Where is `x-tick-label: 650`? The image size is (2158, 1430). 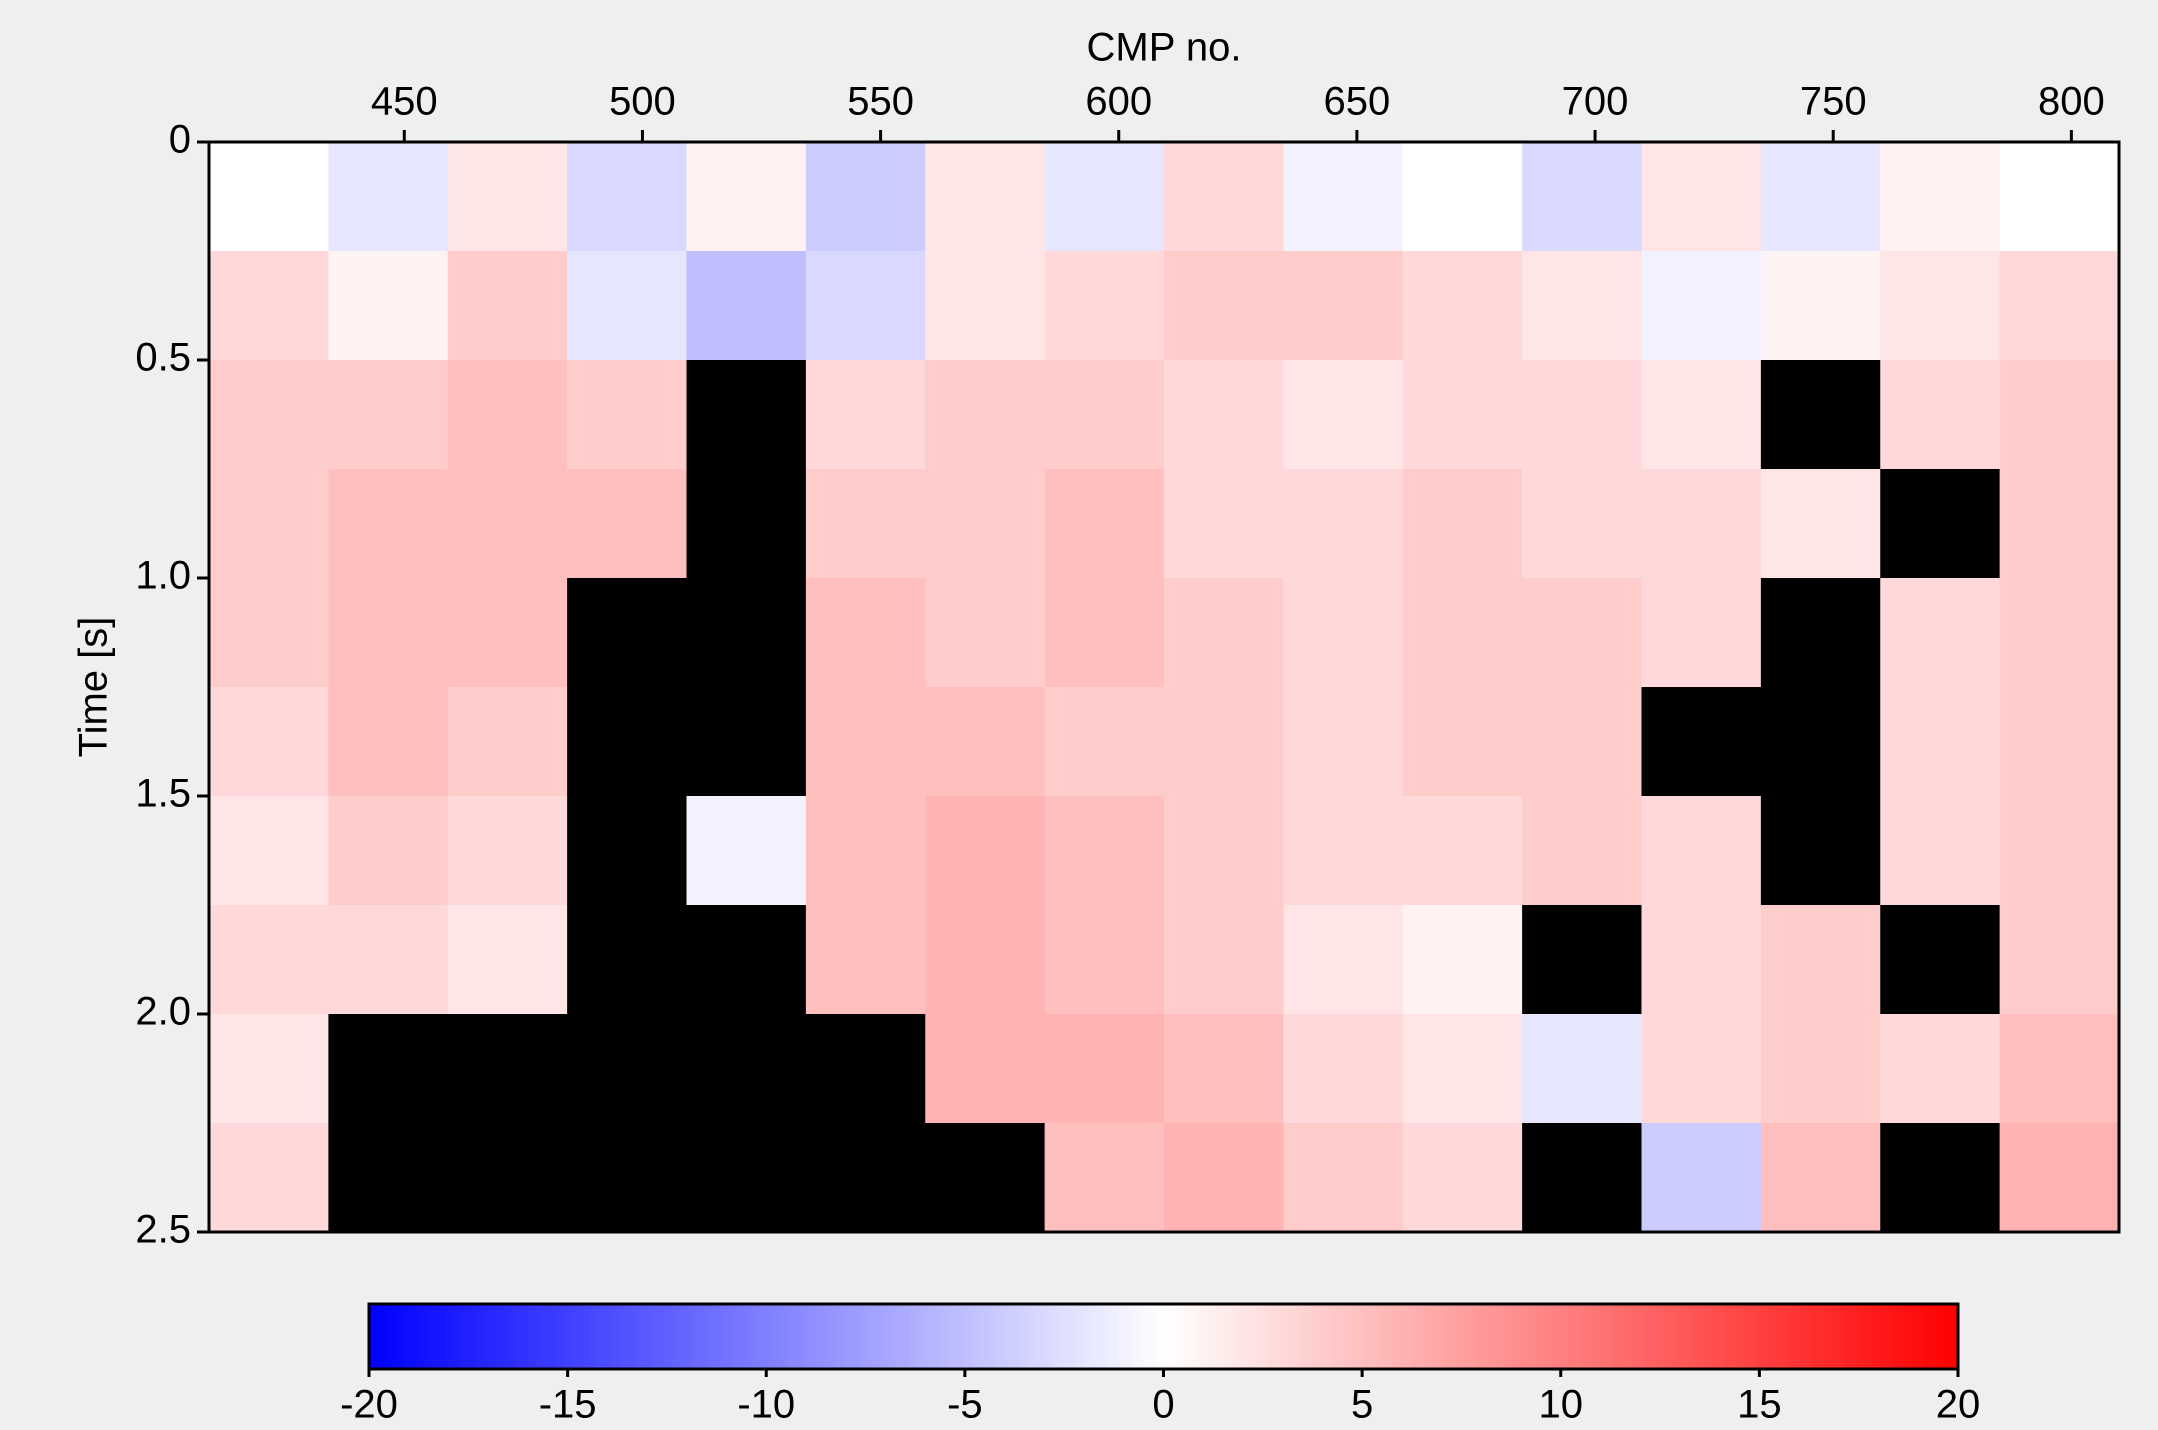
x-tick-label: 650 is located at coordinates (1357, 102).